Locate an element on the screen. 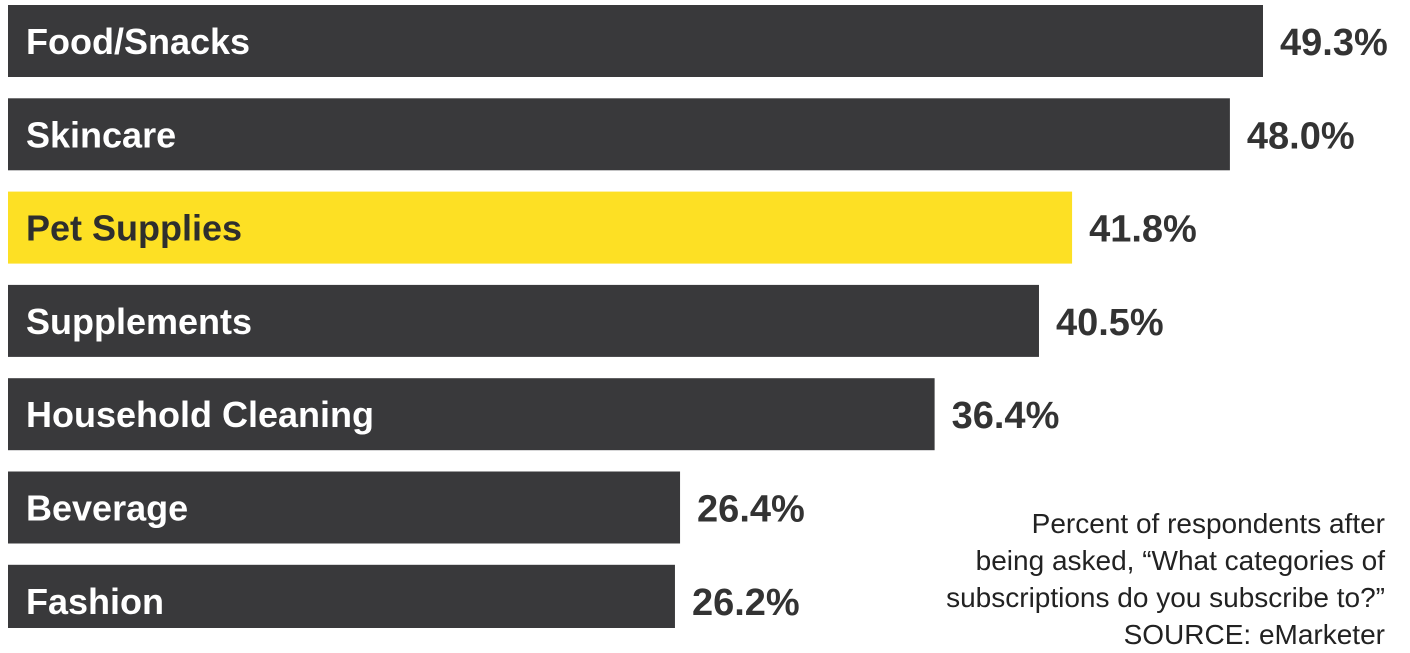  note-line-2: being asked, “What categories of is located at coordinates (1180, 560).